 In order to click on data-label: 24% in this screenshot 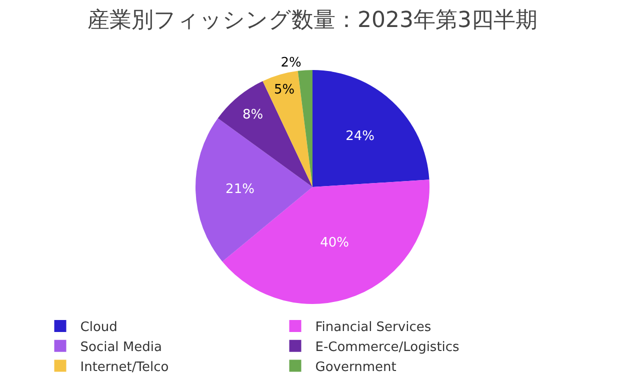, I will do `click(360, 136)`.